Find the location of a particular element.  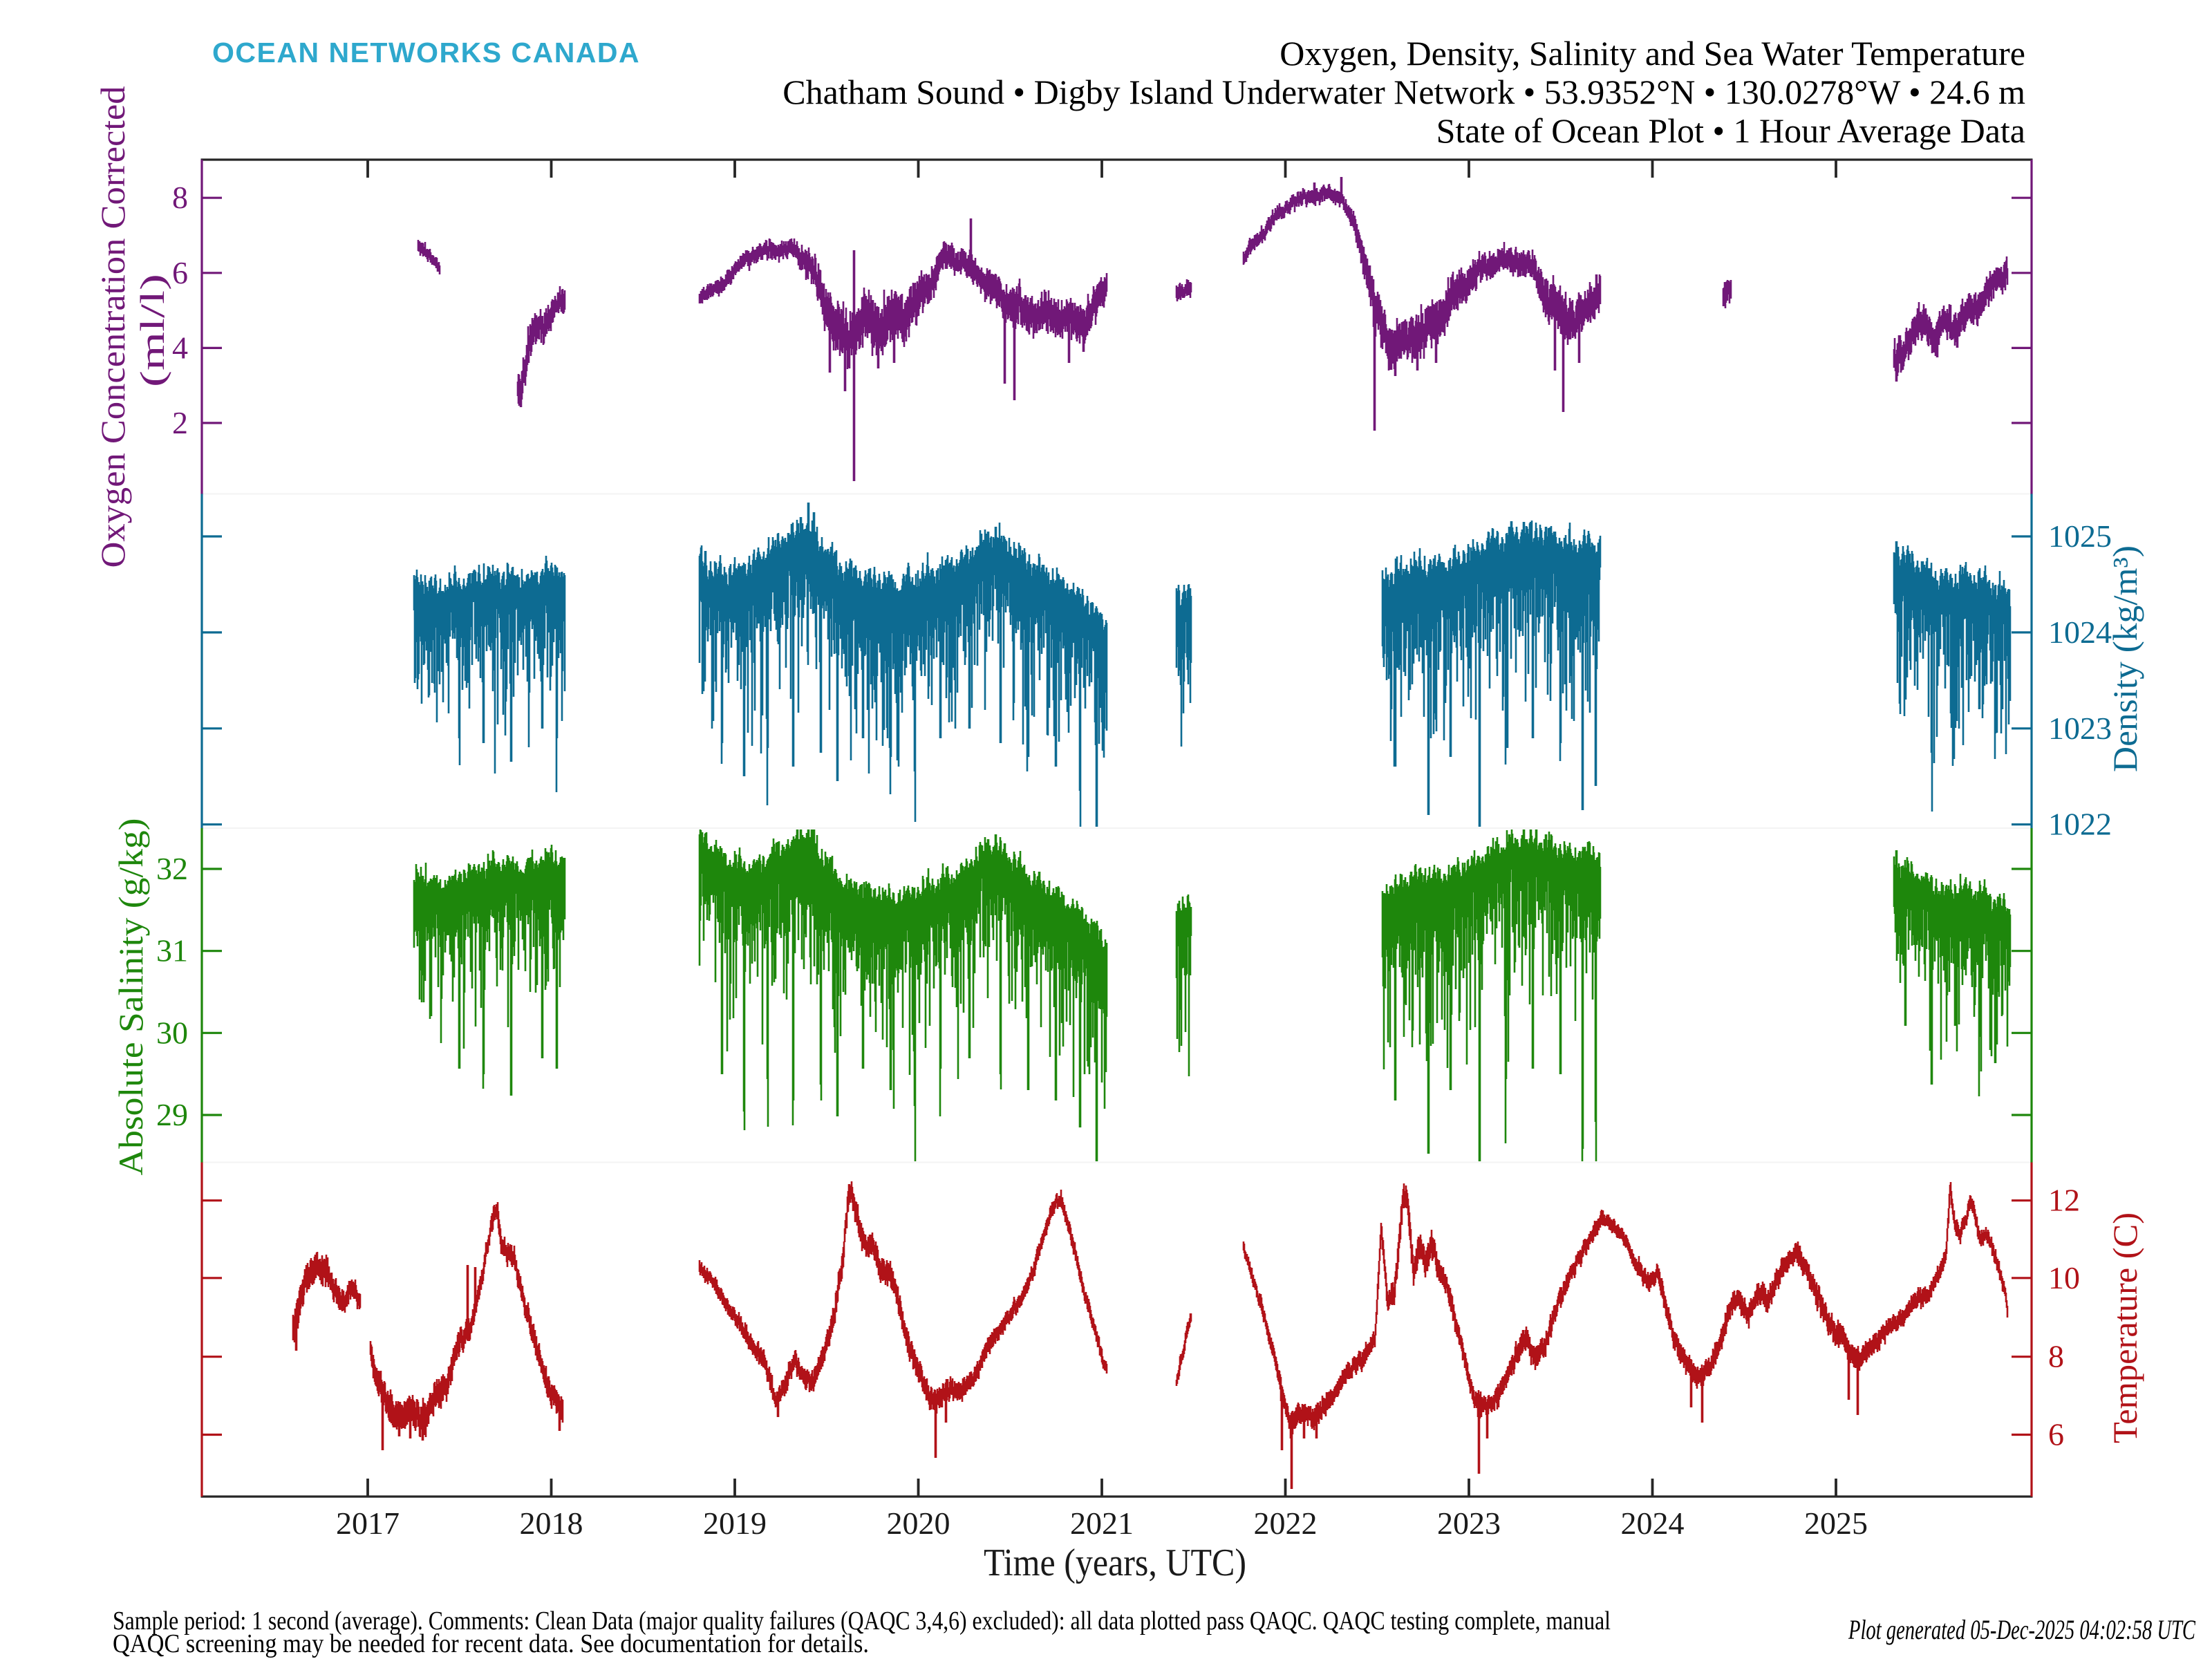

svg-text: 2021 is located at coordinates (1102, 1523).